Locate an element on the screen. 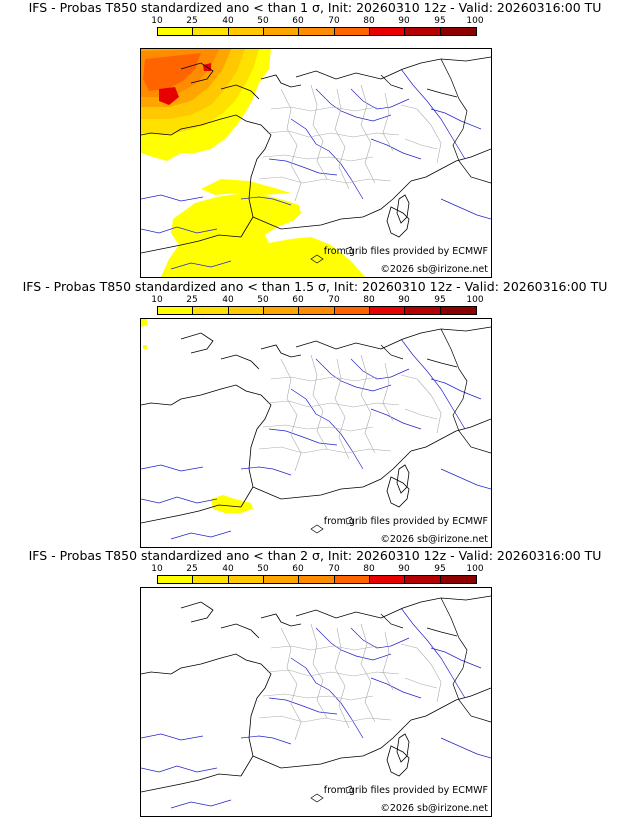 Image resolution: width=630 pixels, height=828 pixels. prob-area-10-small is located at coordinates (144, 334).